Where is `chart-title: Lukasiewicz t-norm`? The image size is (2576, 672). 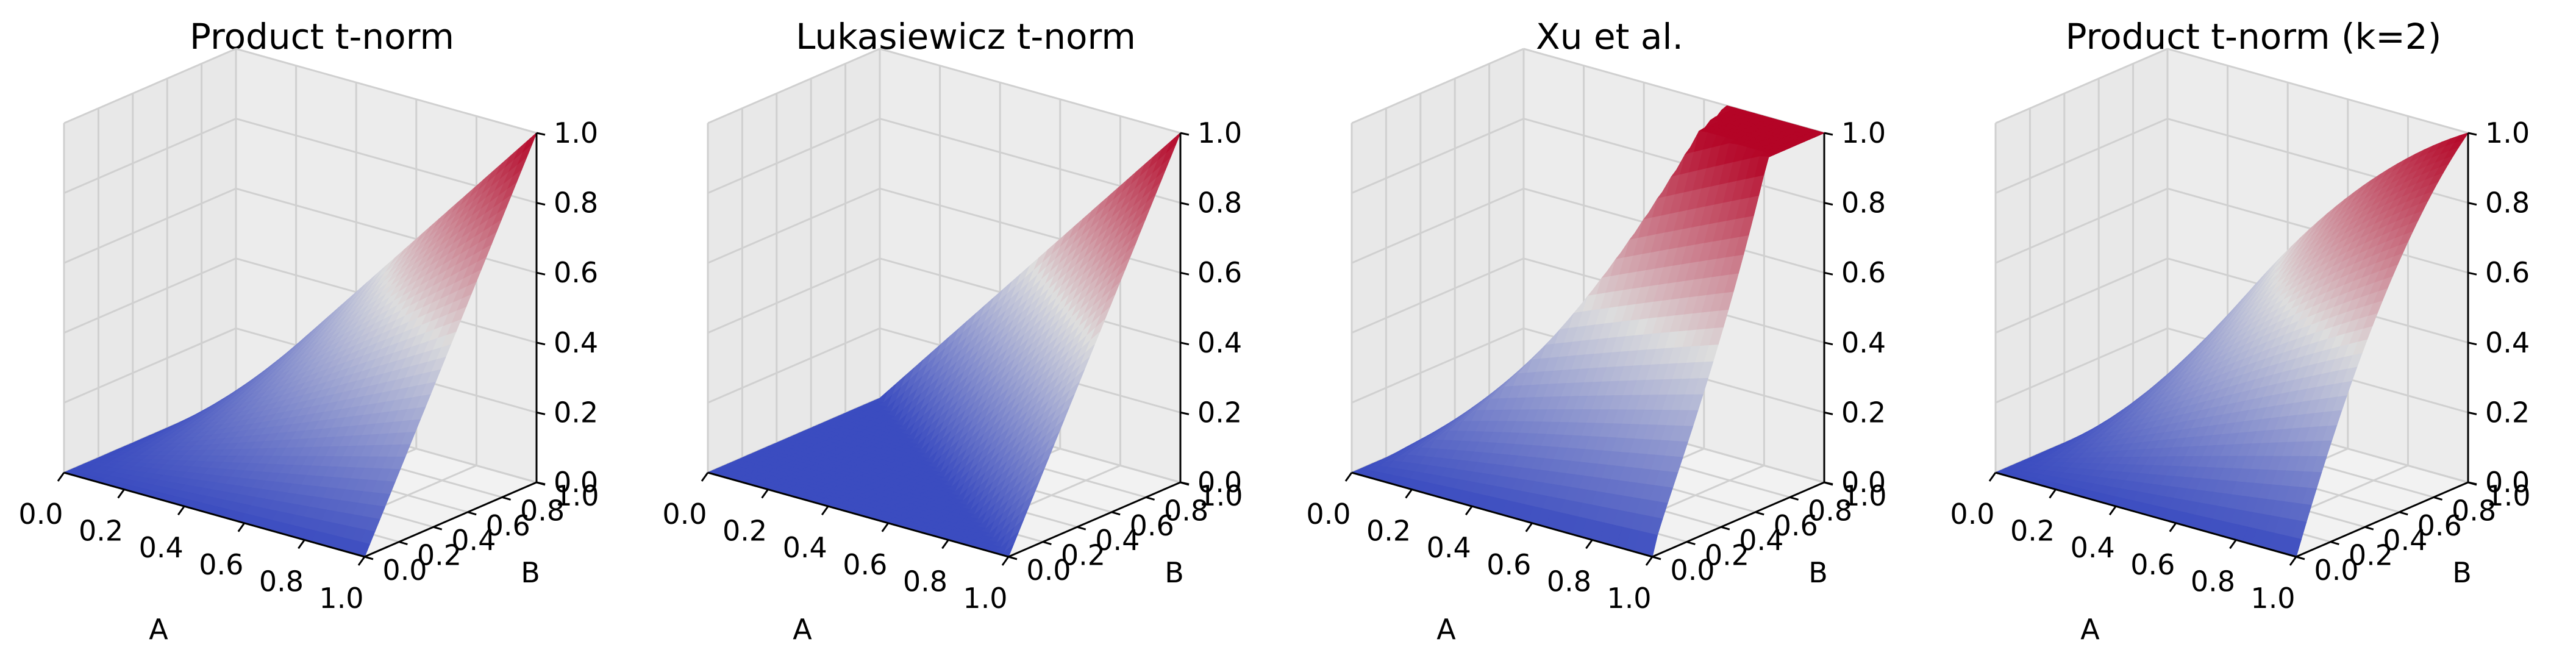
chart-title: Lukasiewicz t-norm is located at coordinates (966, 36).